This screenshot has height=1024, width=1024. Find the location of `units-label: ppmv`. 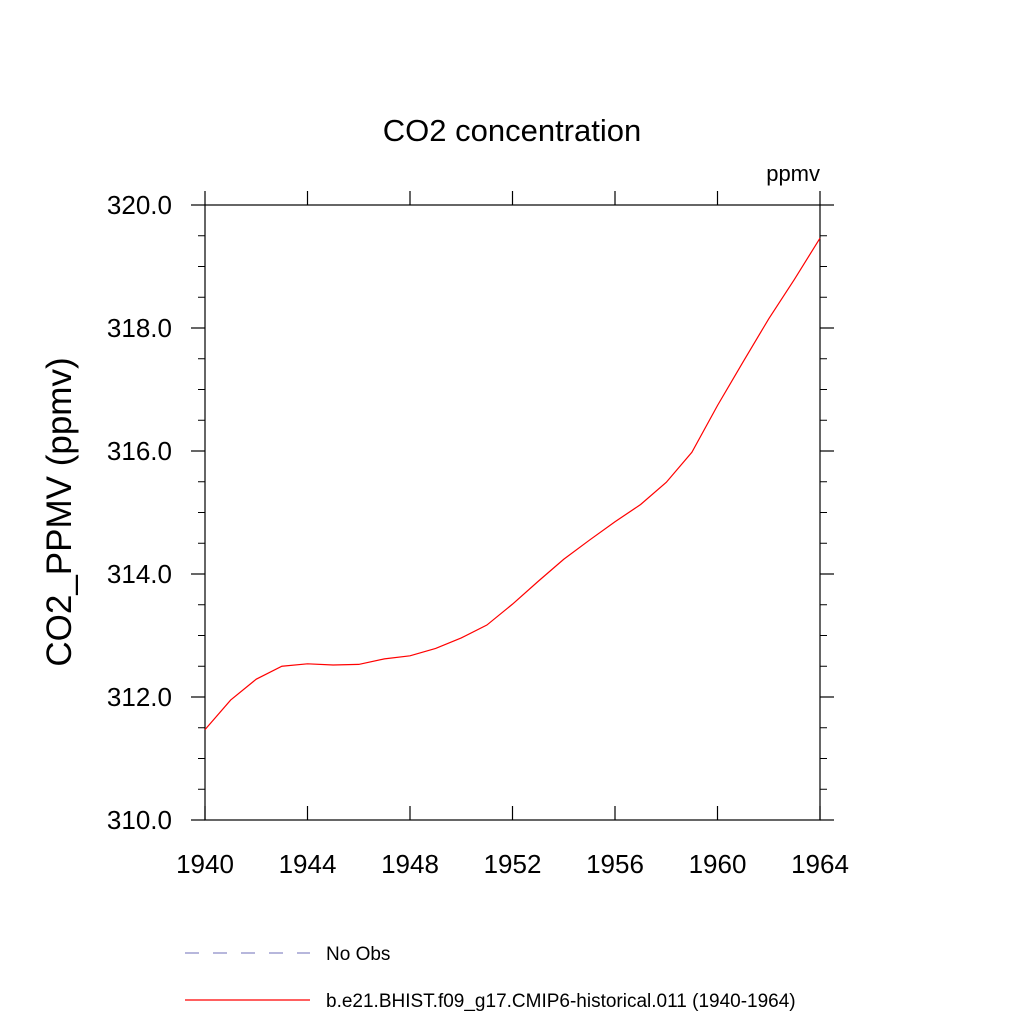

units-label: ppmv is located at coordinates (793, 173).